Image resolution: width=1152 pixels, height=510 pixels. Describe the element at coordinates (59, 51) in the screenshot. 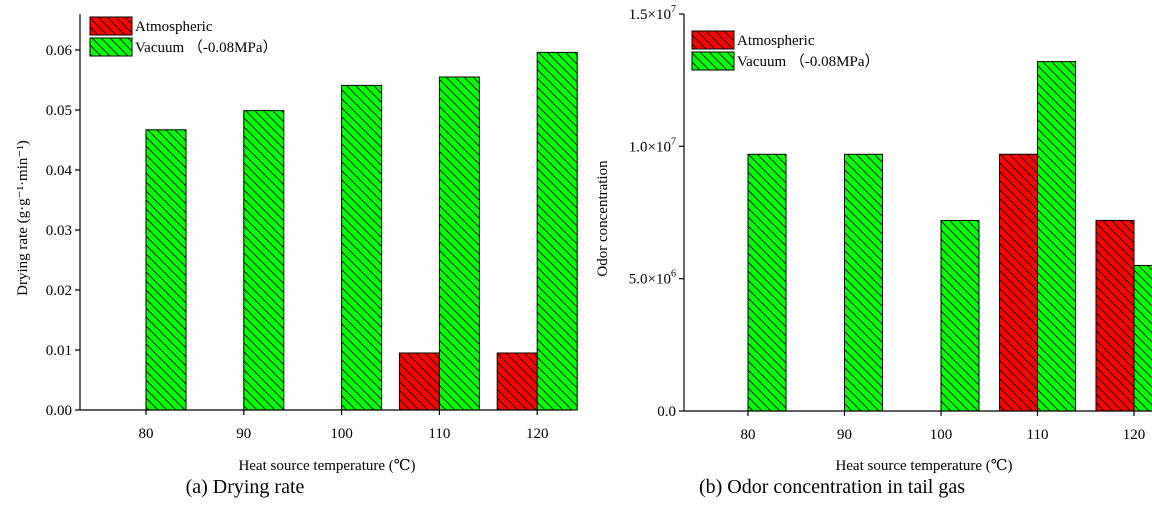

I see `y-tick-label: 0.06` at that location.